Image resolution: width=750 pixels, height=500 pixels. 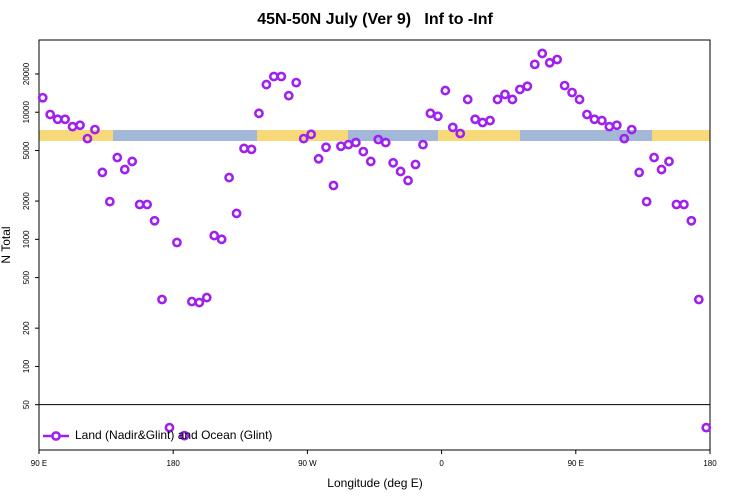 I want to click on chart-title: 45N-50N July (Ver 9) Inf to -Inf, so click(x=375, y=19).